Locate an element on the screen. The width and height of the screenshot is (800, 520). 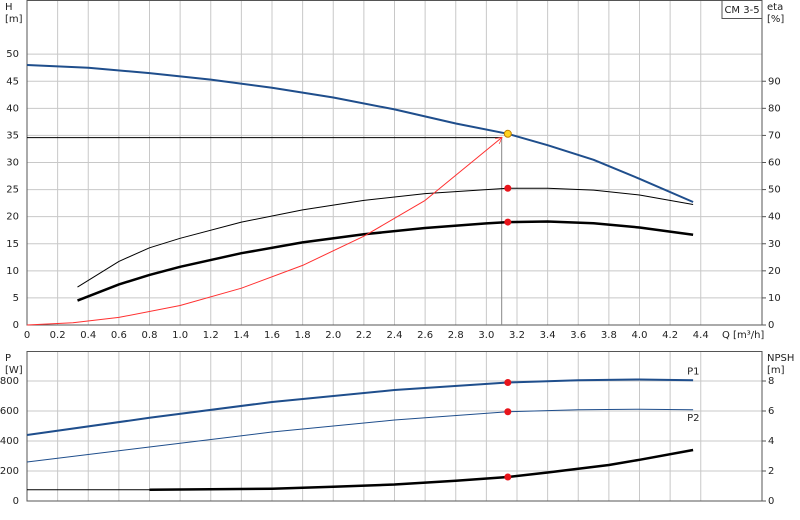
y-tick-label: 35 is located at coordinates (12, 135).